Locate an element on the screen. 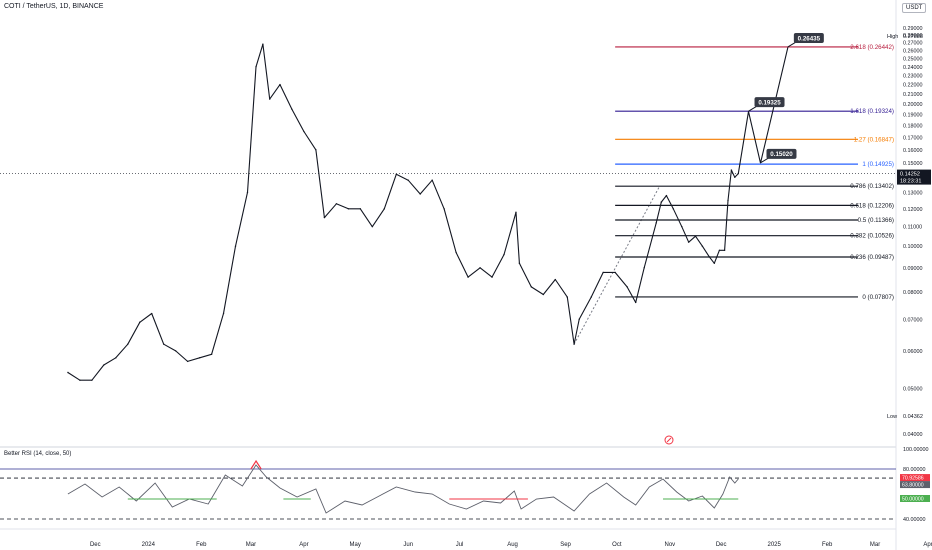 Image resolution: width=932 pixels, height=550 pixels. bar-countdown: 18:23:31 is located at coordinates (910, 182).